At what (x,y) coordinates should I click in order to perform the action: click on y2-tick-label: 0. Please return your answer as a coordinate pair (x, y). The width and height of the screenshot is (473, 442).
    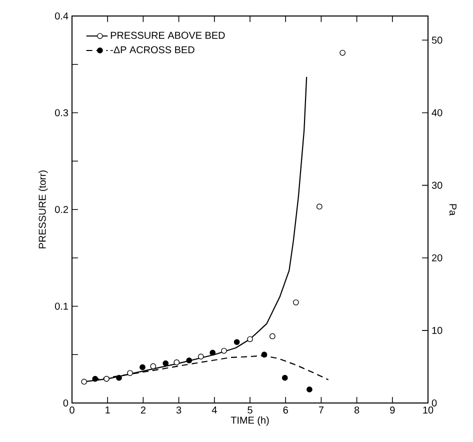
    Looking at the image, I should click on (434, 403).